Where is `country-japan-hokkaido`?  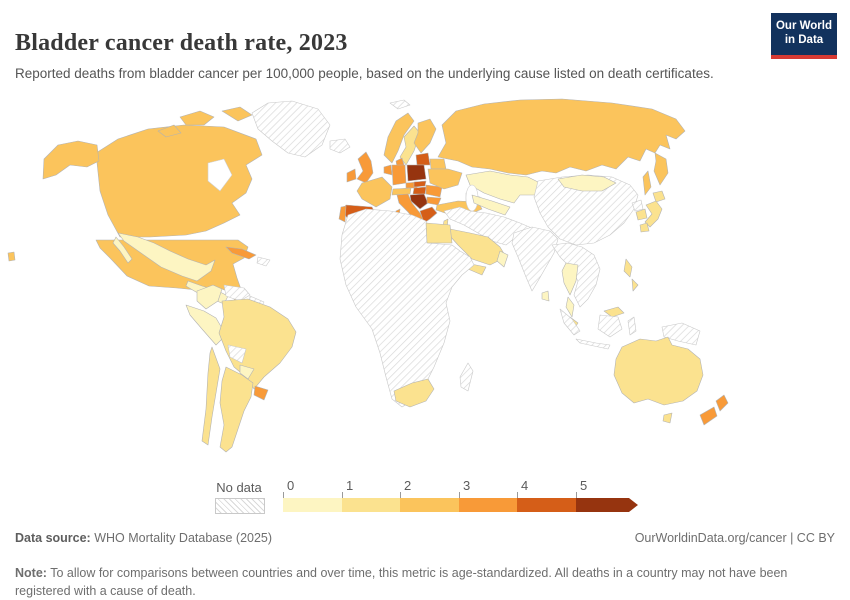 country-japan-hokkaido is located at coordinates (659, 196).